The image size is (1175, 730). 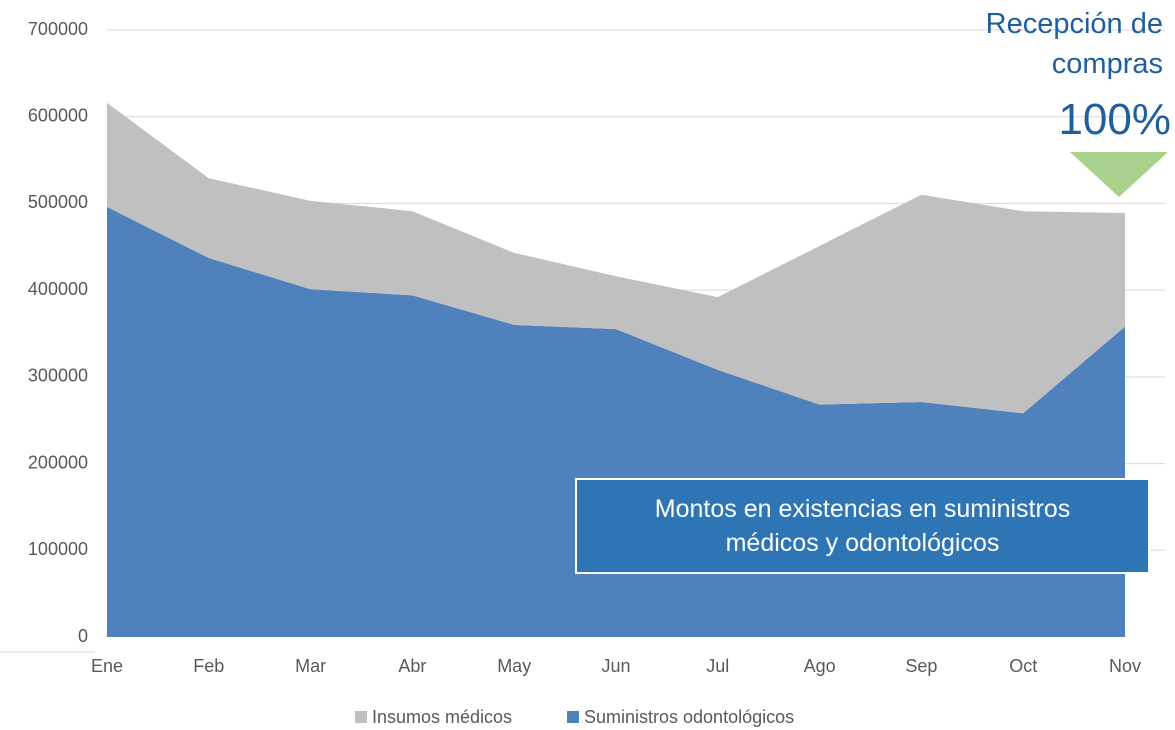 I want to click on legend-label: Insumos médicos, so click(x=442, y=717).